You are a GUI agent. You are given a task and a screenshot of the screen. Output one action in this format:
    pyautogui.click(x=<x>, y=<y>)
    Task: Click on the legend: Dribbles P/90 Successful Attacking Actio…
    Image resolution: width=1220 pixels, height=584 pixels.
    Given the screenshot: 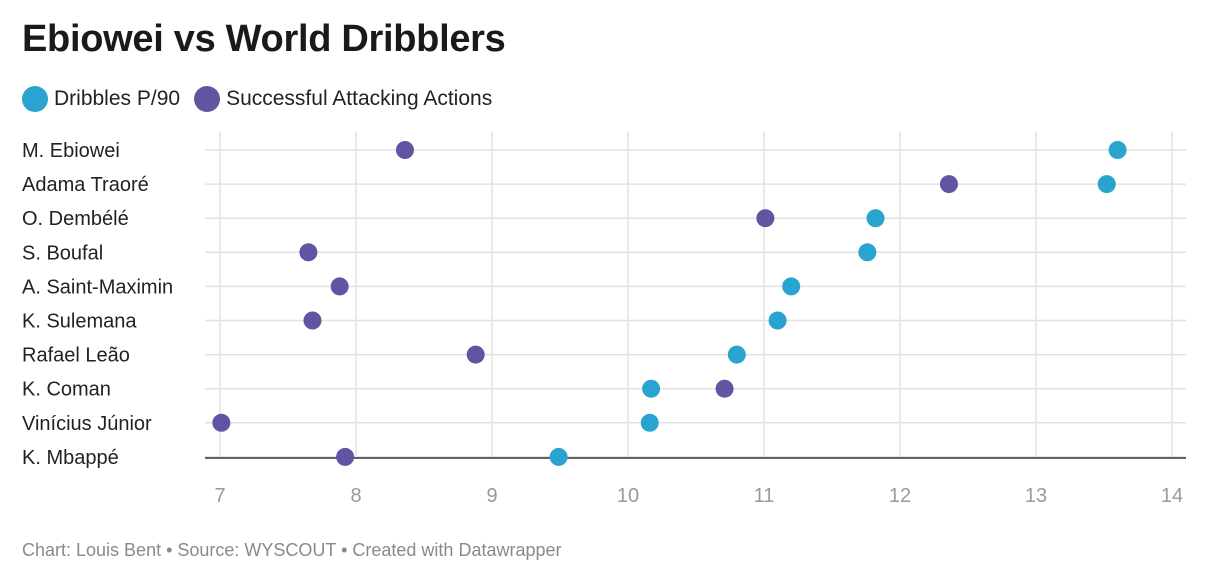 What is the action you would take?
    pyautogui.click(x=264, y=99)
    